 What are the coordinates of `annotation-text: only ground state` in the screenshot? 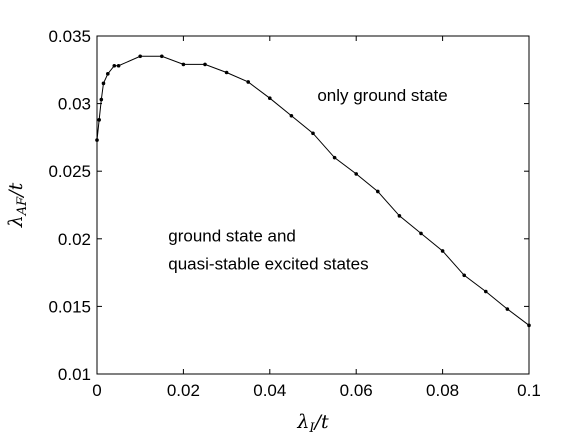 It's located at (382, 95).